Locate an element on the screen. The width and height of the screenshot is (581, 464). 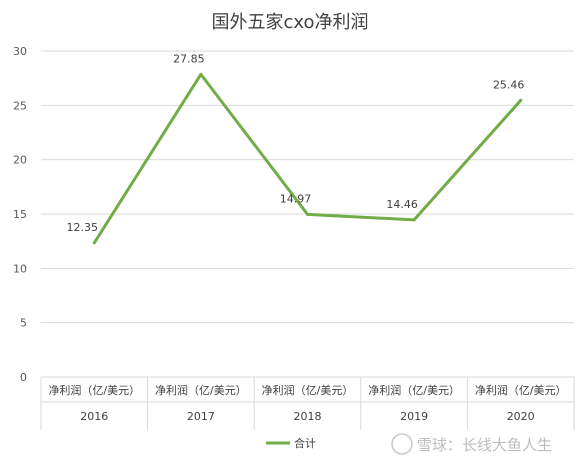
x-tick-label: 2018 is located at coordinates (308, 416).